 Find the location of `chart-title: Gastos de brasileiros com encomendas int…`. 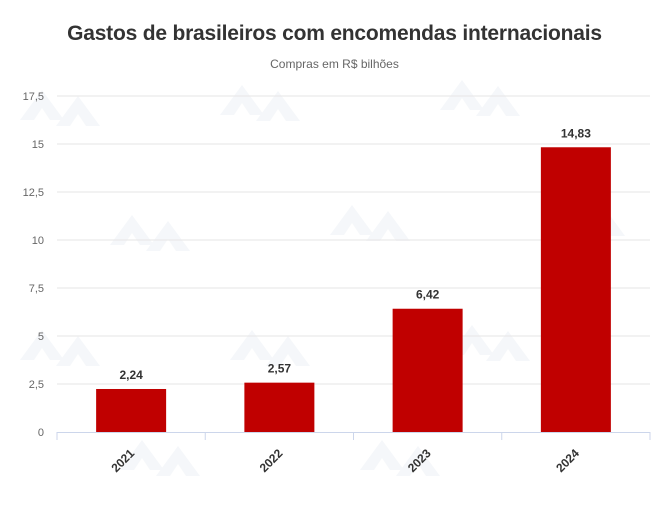

chart-title: Gastos de brasileiros com encomendas int… is located at coordinates (334, 33).